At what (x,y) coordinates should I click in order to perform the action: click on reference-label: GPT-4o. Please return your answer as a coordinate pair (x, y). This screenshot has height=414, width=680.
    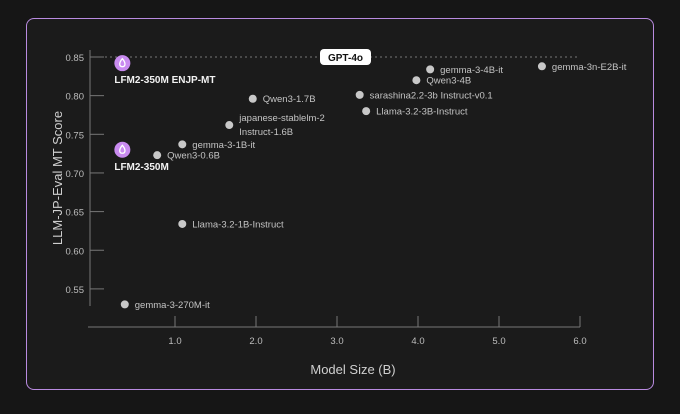
    Looking at the image, I should click on (345, 58).